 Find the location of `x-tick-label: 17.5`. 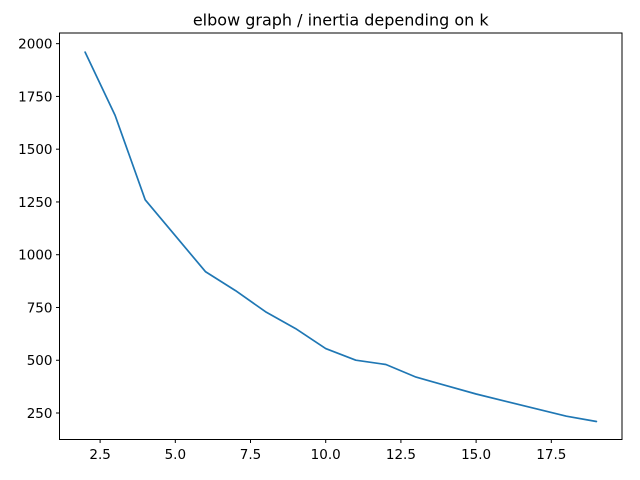

x-tick-label: 17.5 is located at coordinates (551, 455).